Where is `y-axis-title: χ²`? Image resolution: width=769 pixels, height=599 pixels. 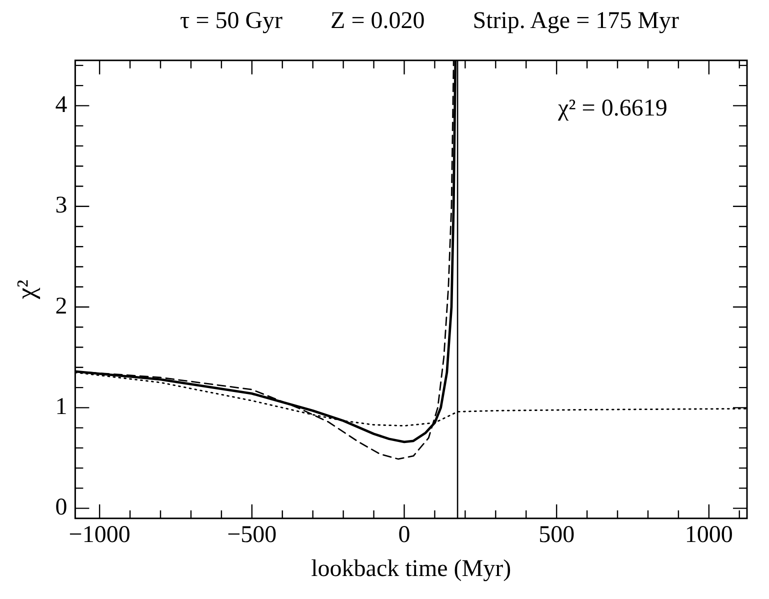 y-axis-title: χ² is located at coordinates (25, 290).